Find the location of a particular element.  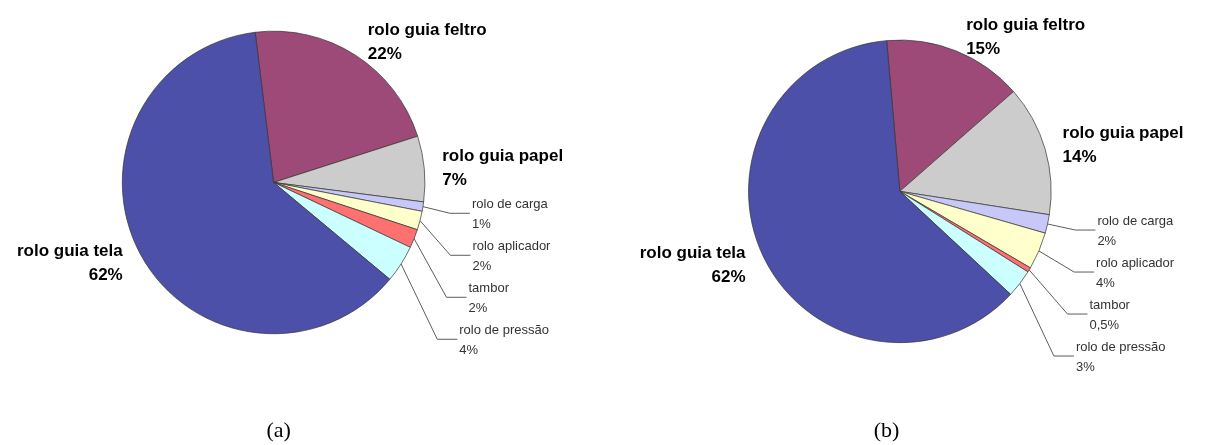

data-label: 3% is located at coordinates (1085, 366).